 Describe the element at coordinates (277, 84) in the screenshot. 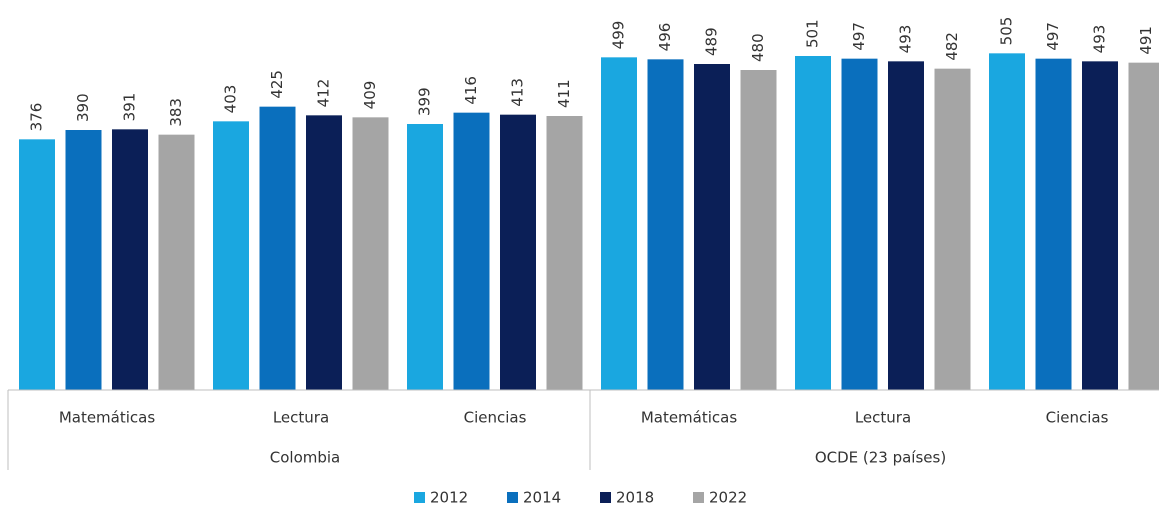

I see `value-label: 425` at that location.